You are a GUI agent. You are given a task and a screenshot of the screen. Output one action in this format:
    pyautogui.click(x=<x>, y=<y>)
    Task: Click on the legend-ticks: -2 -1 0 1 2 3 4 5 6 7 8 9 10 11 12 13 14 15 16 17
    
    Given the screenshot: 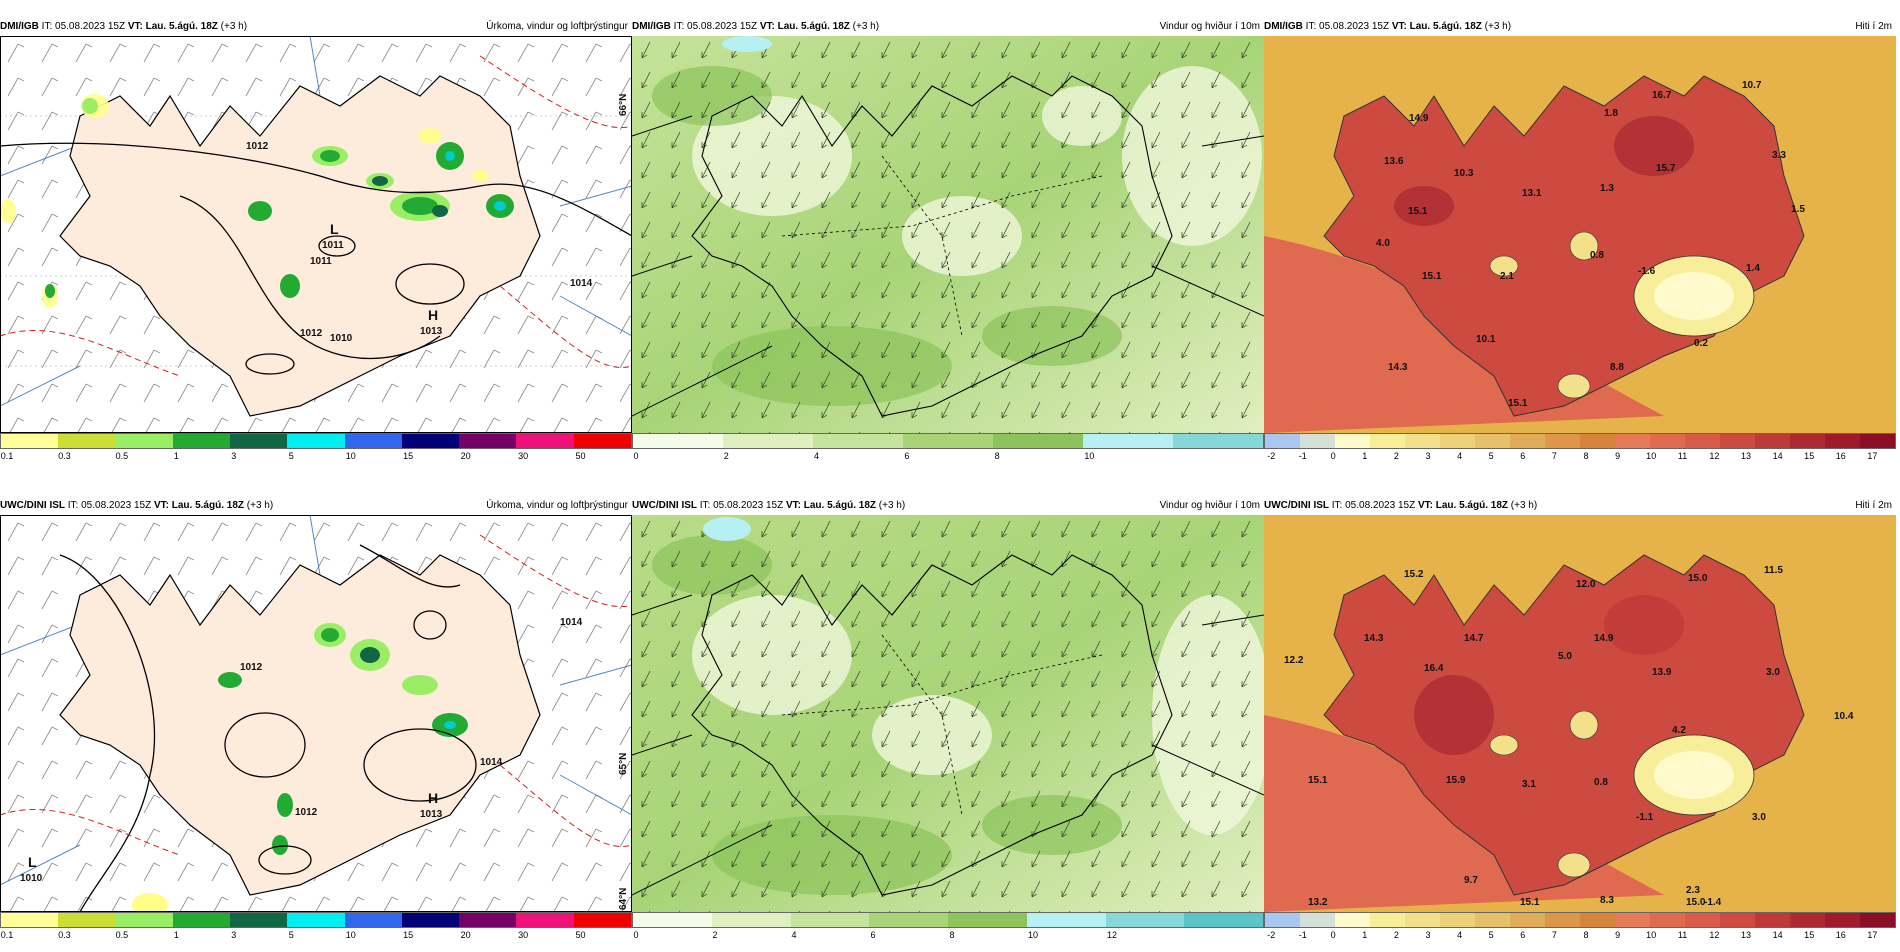 What is the action you would take?
    pyautogui.click(x=1580, y=937)
    